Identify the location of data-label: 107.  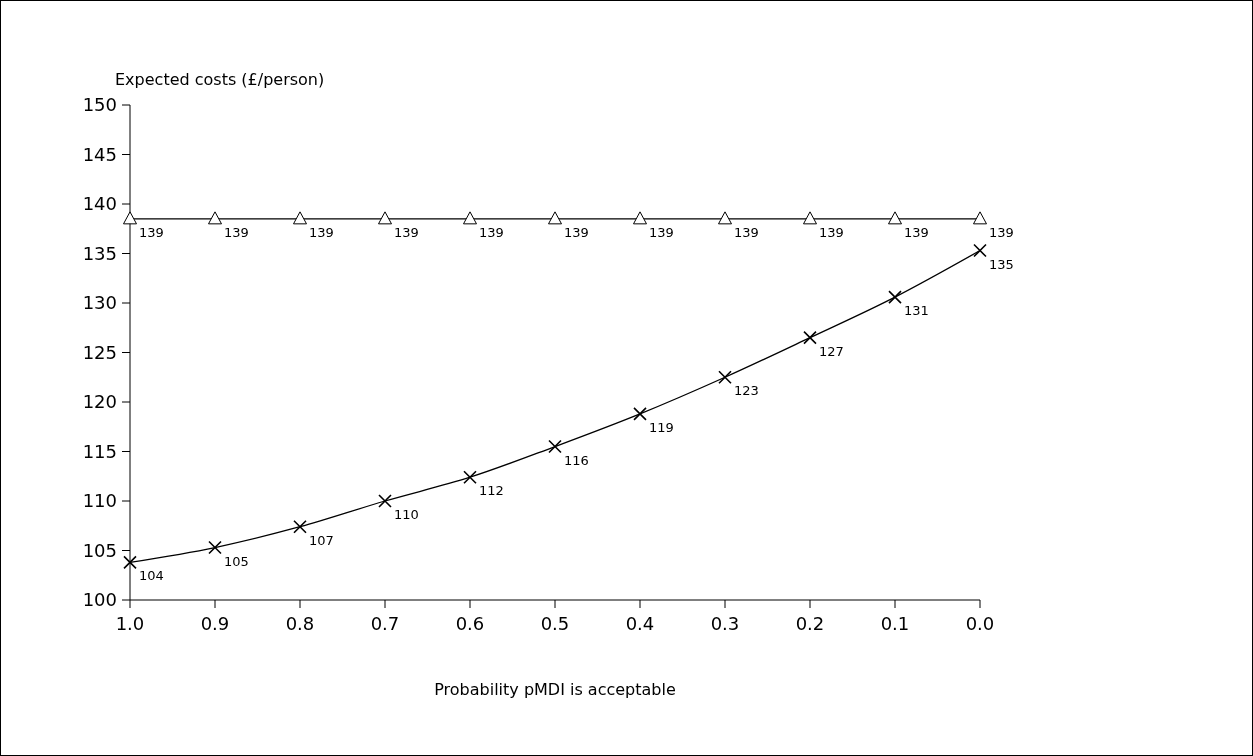
(321, 540).